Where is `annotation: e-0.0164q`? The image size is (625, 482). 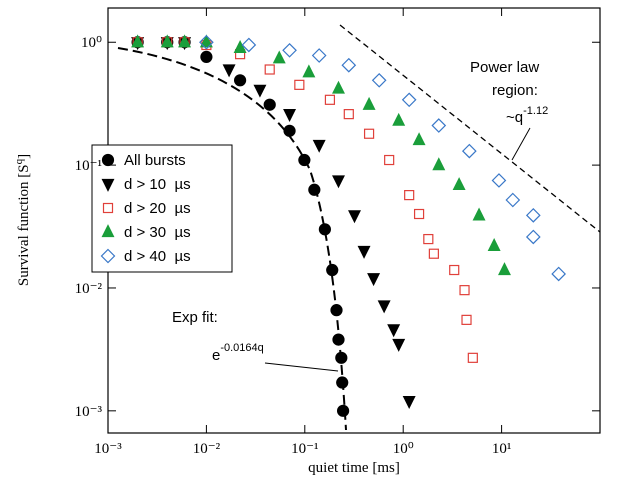
annotation: e-0.0164q is located at coordinates (238, 353).